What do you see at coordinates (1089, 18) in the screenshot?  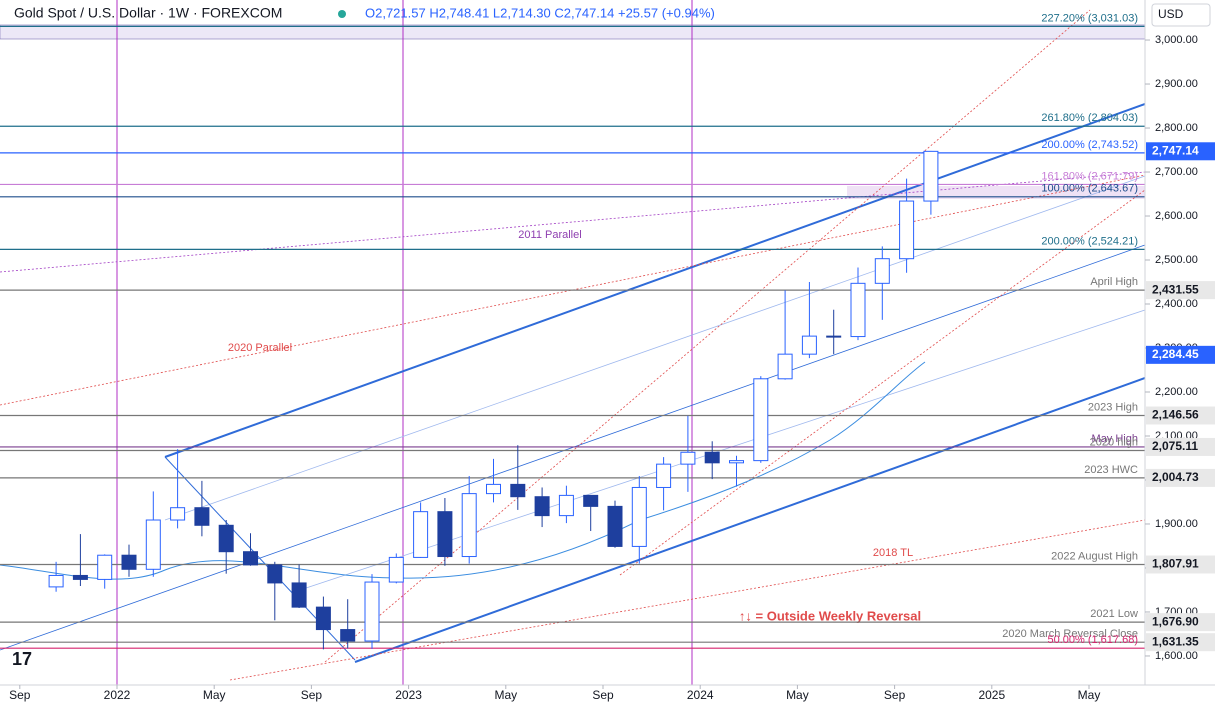 I see `level-label: 227.20% (3,031.03)` at bounding box center [1089, 18].